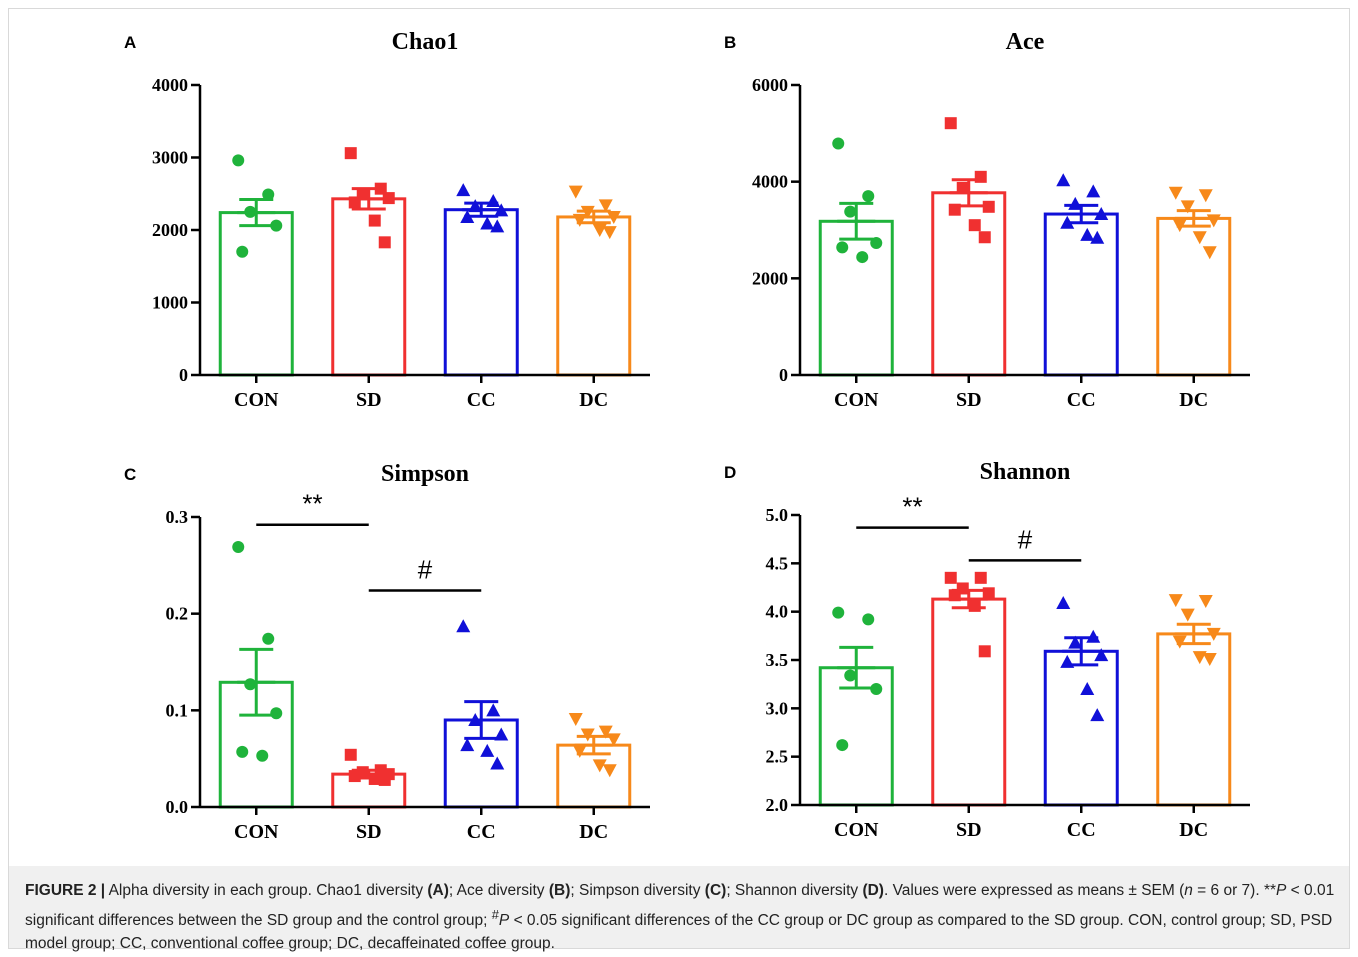  What do you see at coordinates (777, 660) in the screenshot?
I see `y-tick-label: 3.5` at bounding box center [777, 660].